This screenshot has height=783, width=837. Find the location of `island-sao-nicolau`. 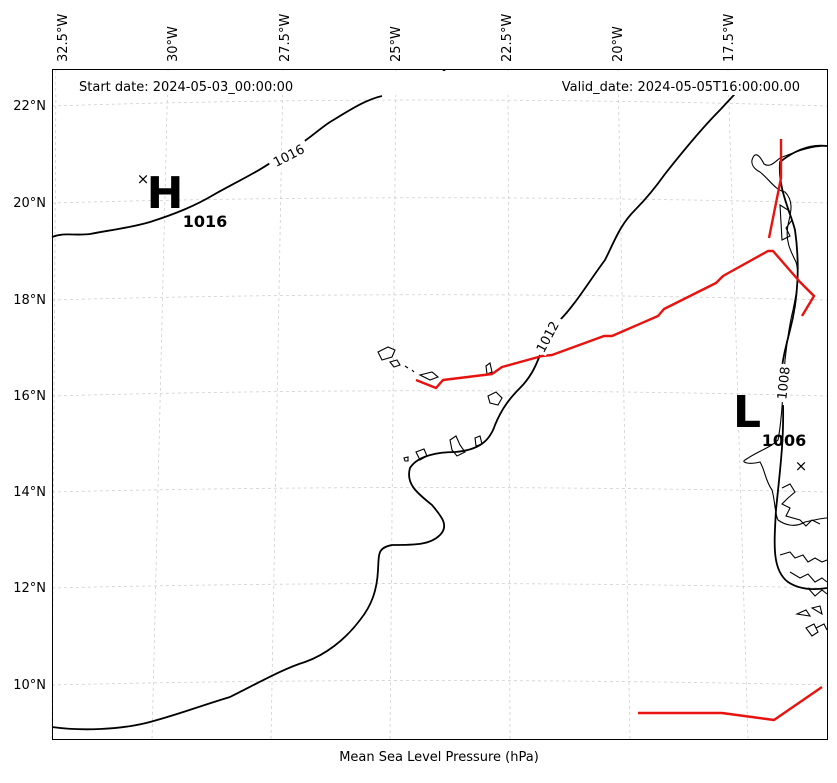

island-sao-nicolau is located at coordinates (429, 376).